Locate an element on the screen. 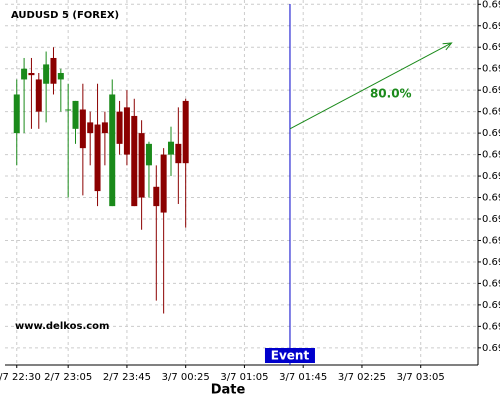  arrow-label: 80.0% is located at coordinates (391, 93).